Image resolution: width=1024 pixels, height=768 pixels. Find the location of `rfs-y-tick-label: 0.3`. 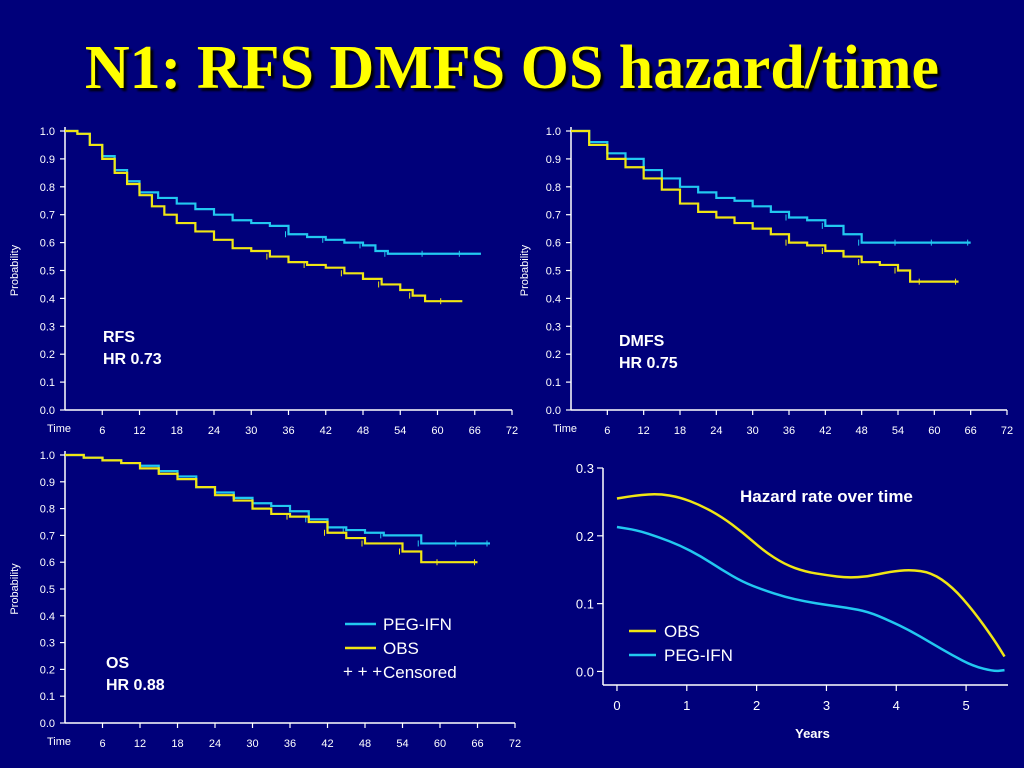

rfs-y-tick-label: 0.3 is located at coordinates (47, 327).